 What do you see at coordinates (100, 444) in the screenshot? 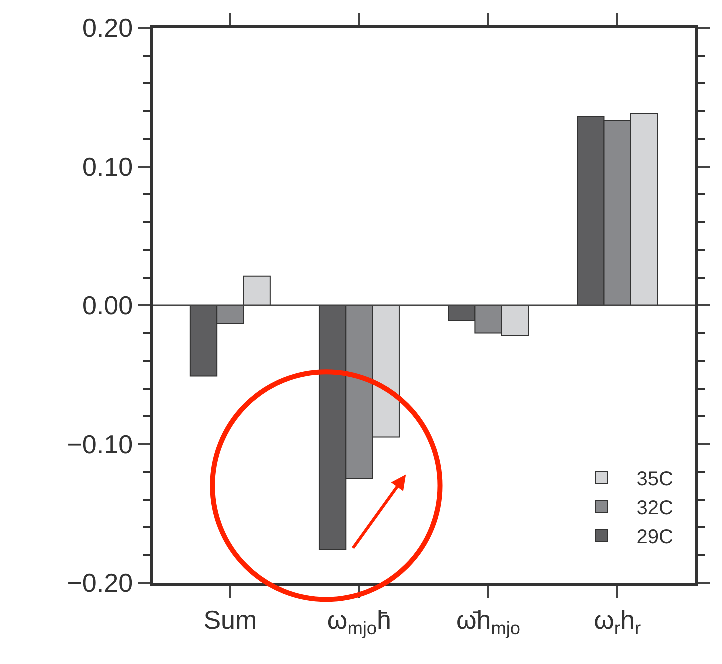
I see `y-tick-label: −0.10` at bounding box center [100, 444].